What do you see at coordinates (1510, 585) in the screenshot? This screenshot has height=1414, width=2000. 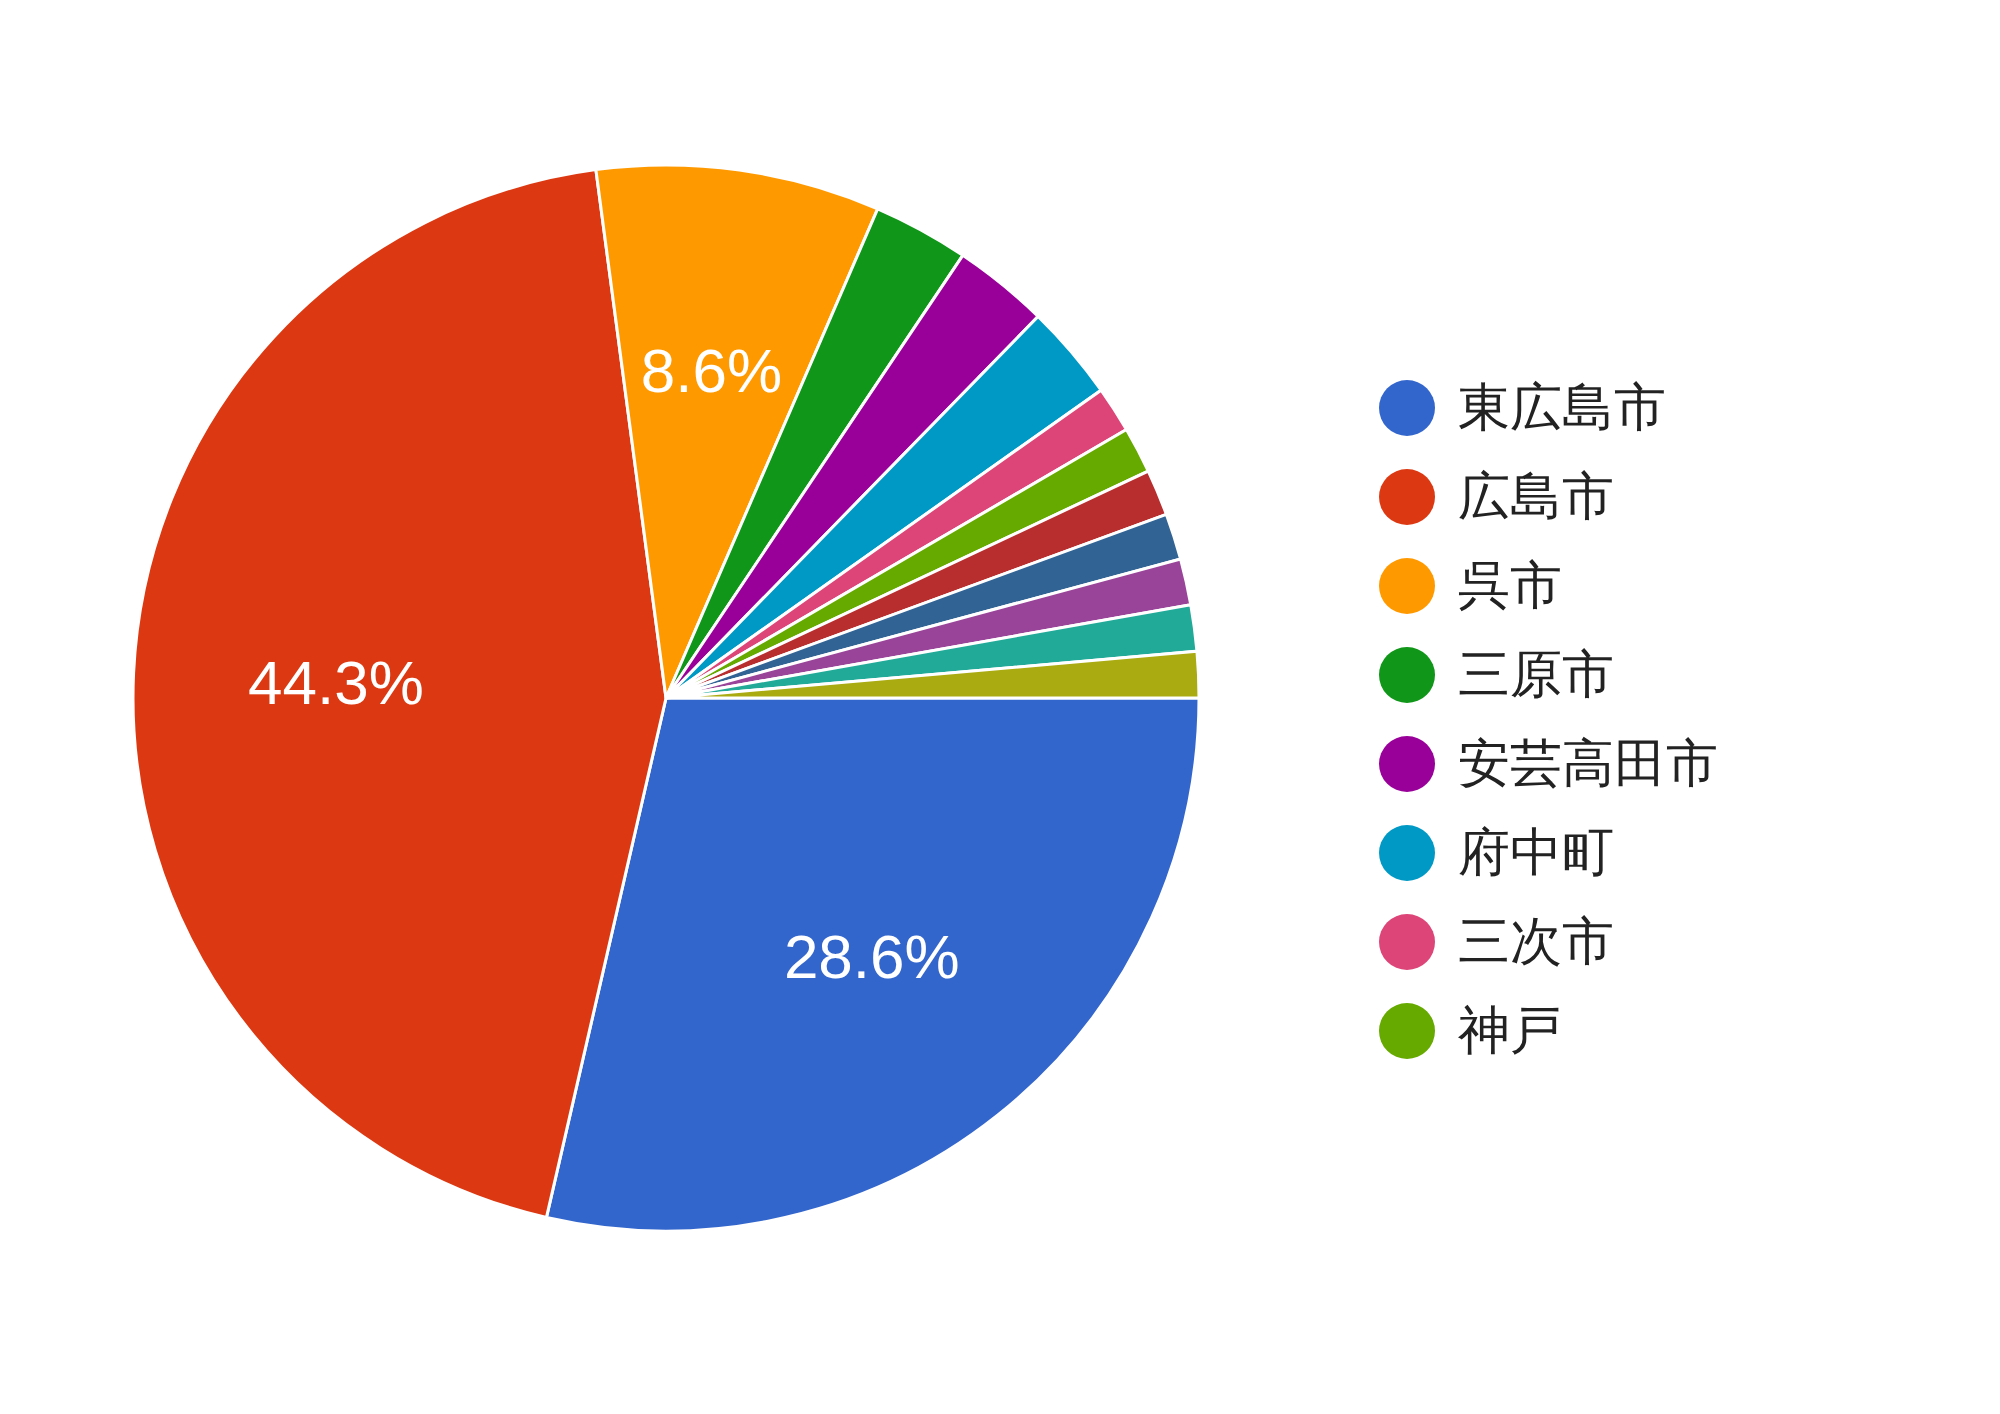 I see `legend-label: 呉市` at bounding box center [1510, 585].